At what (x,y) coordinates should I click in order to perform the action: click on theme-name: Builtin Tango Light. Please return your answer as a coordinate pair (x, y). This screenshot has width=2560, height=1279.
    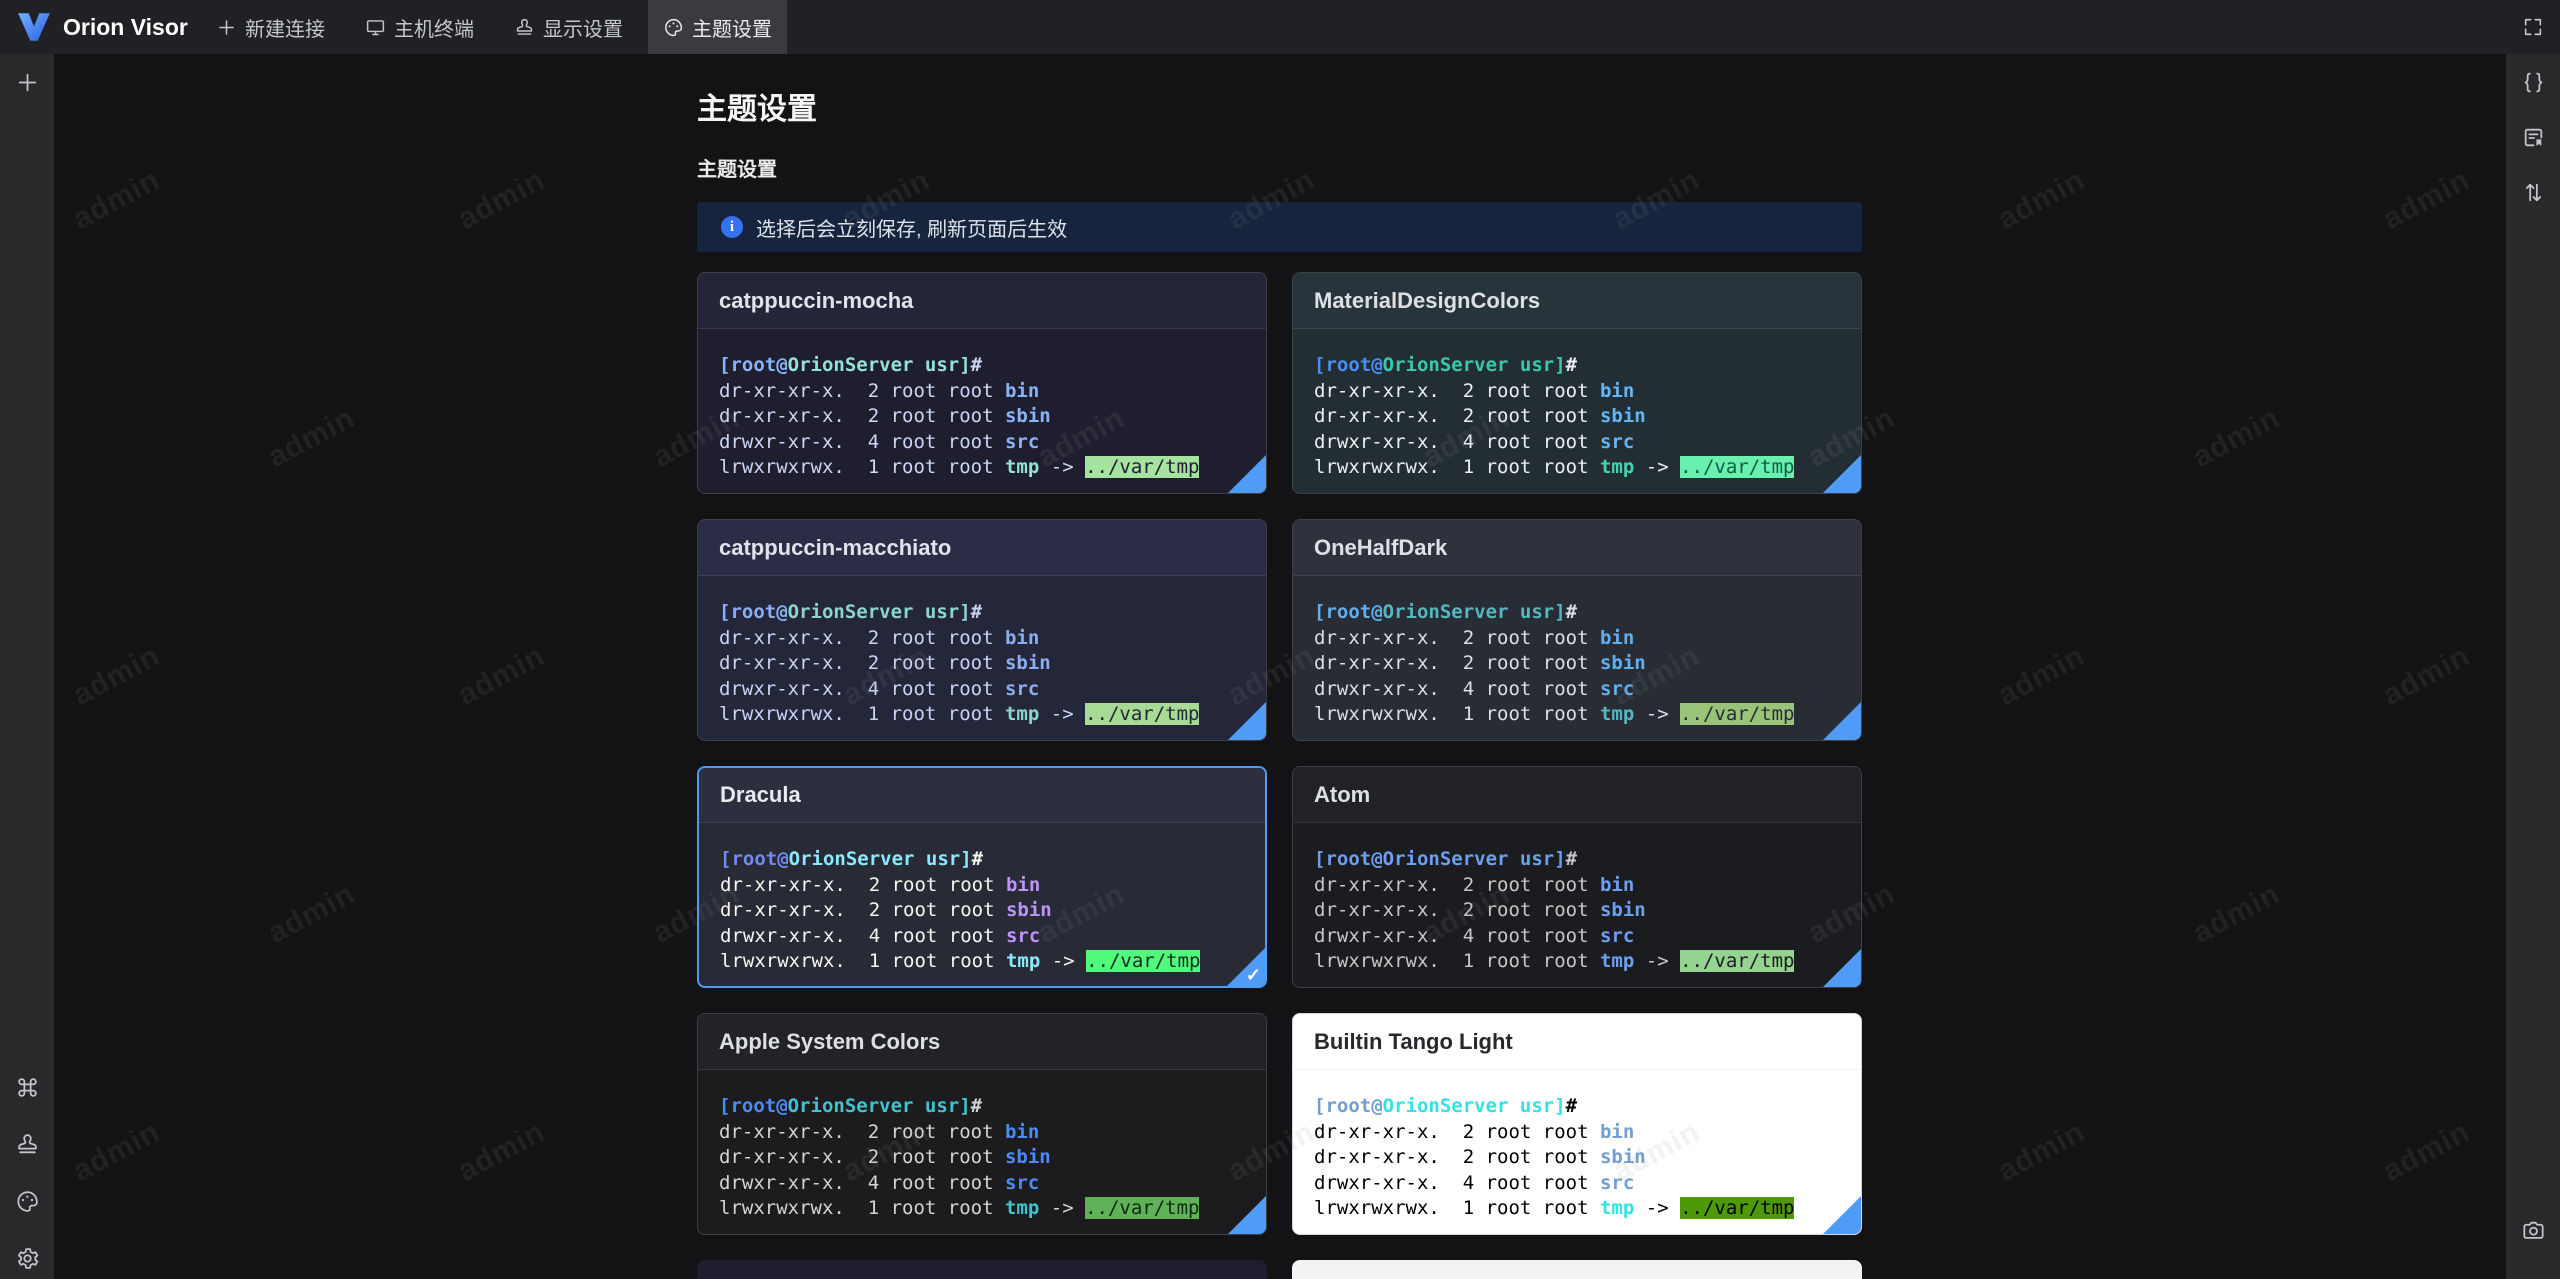
    Looking at the image, I should click on (1413, 1041).